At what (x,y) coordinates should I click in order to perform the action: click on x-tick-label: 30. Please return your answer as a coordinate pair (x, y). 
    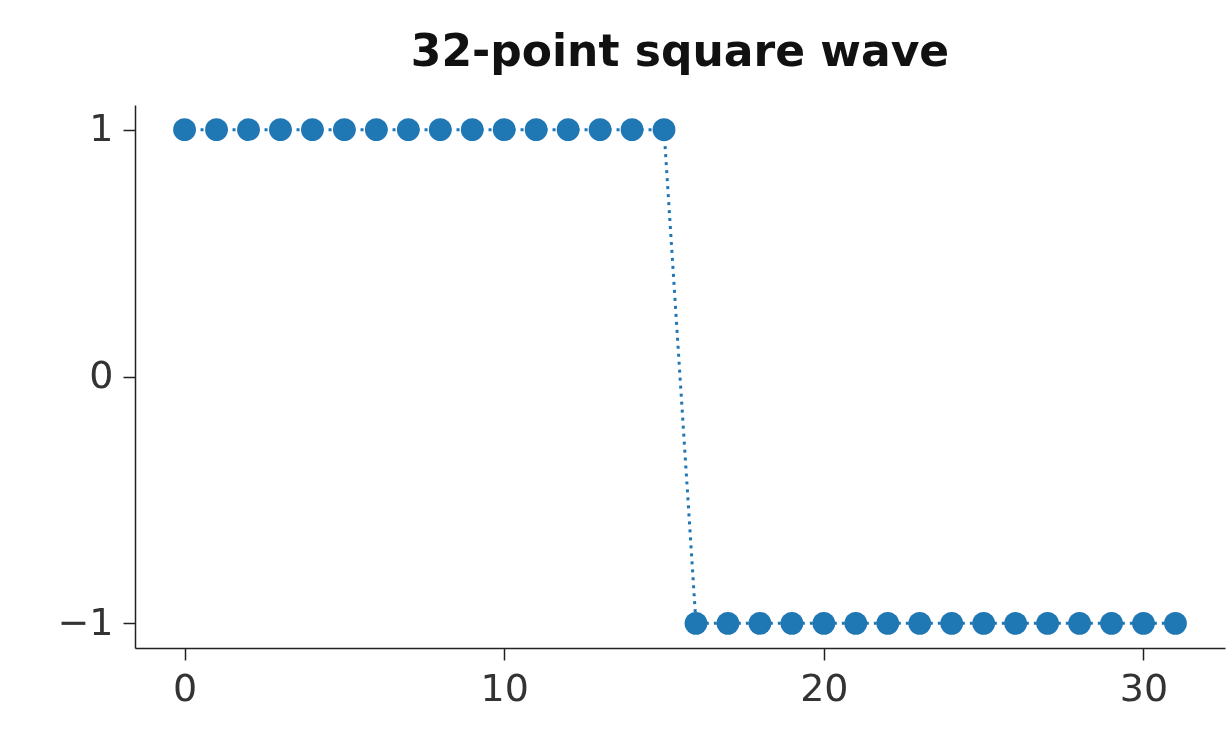
    Looking at the image, I should click on (1144, 687).